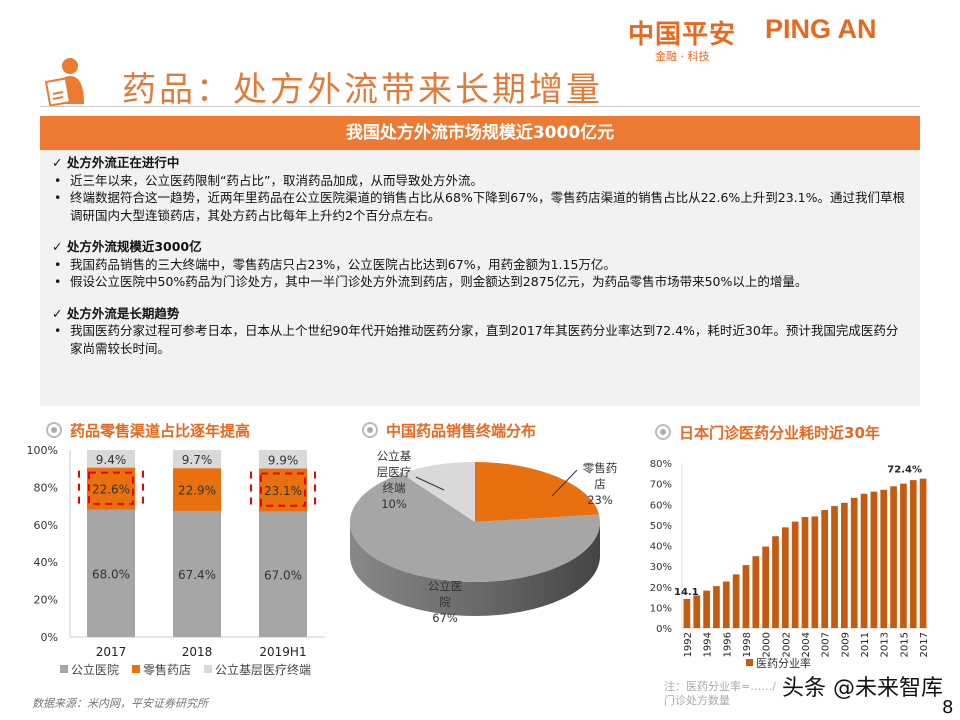  I want to click on x-tick-label: 2000, so click(767, 644).